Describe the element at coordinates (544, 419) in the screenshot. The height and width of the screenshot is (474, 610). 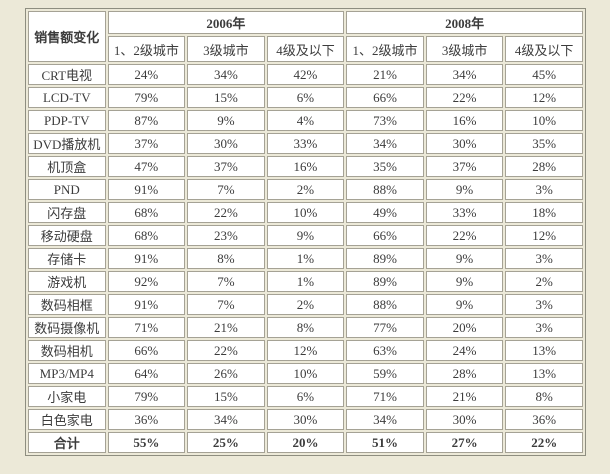
I see `value-cell: 36%` at that location.